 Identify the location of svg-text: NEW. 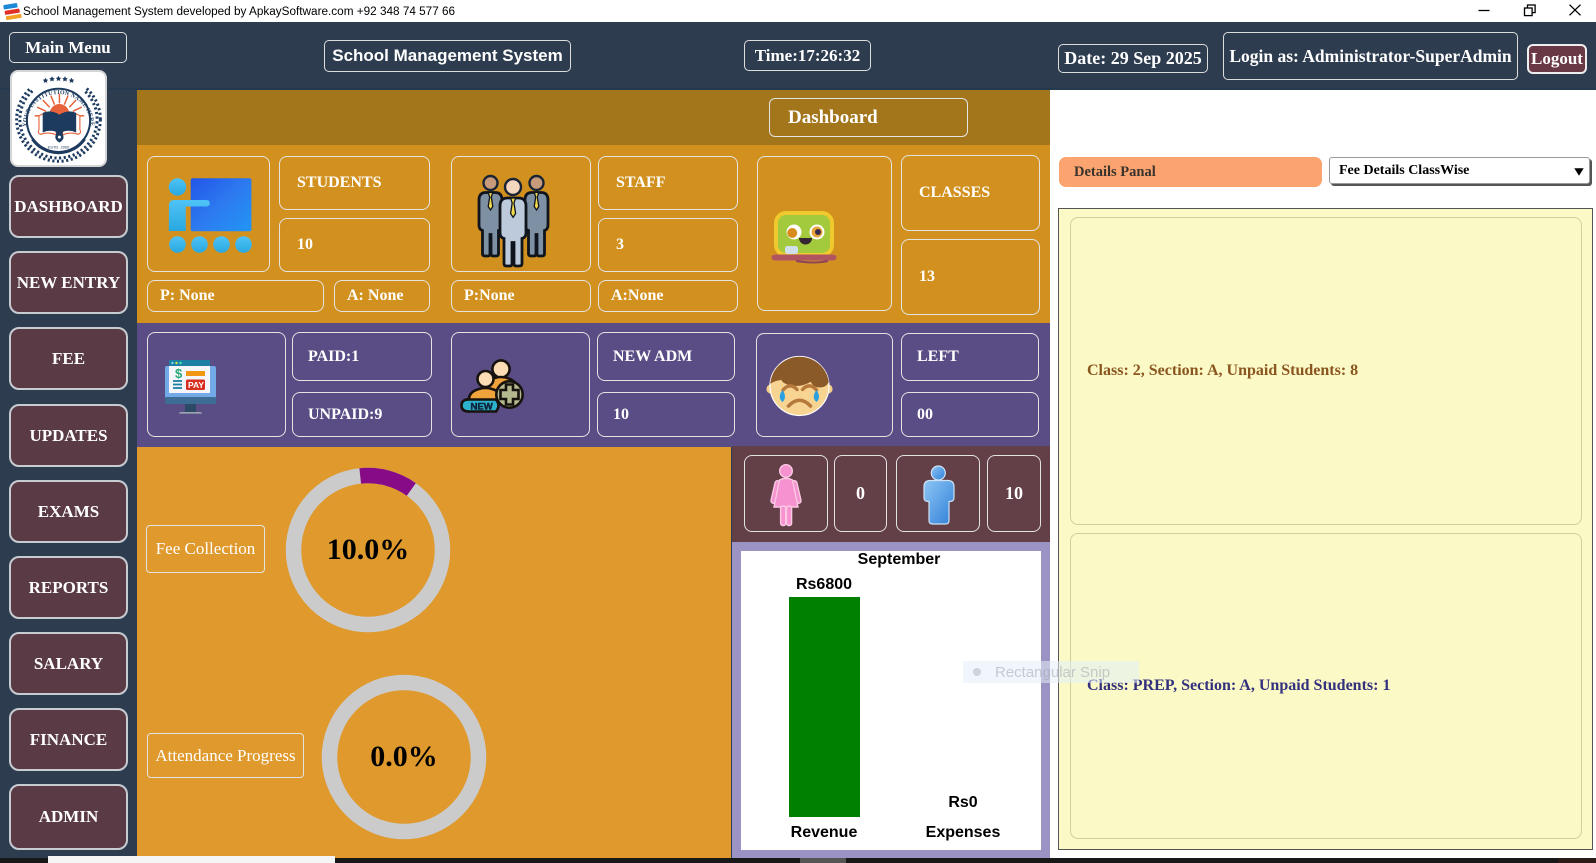
(482, 407).